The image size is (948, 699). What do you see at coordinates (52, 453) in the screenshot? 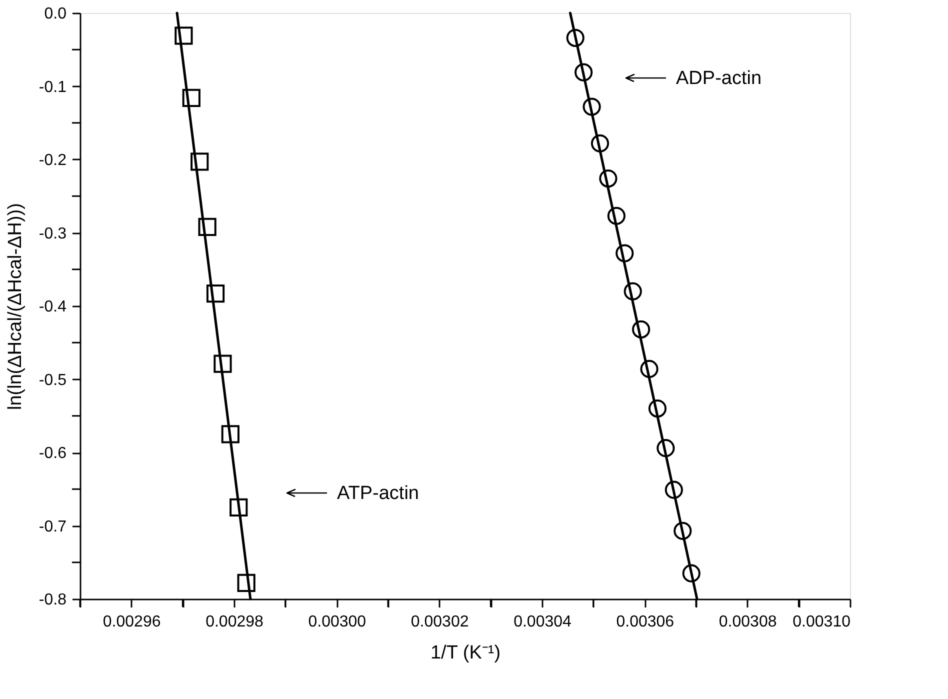
I see `y-tick-label: -0.6` at bounding box center [52, 453].